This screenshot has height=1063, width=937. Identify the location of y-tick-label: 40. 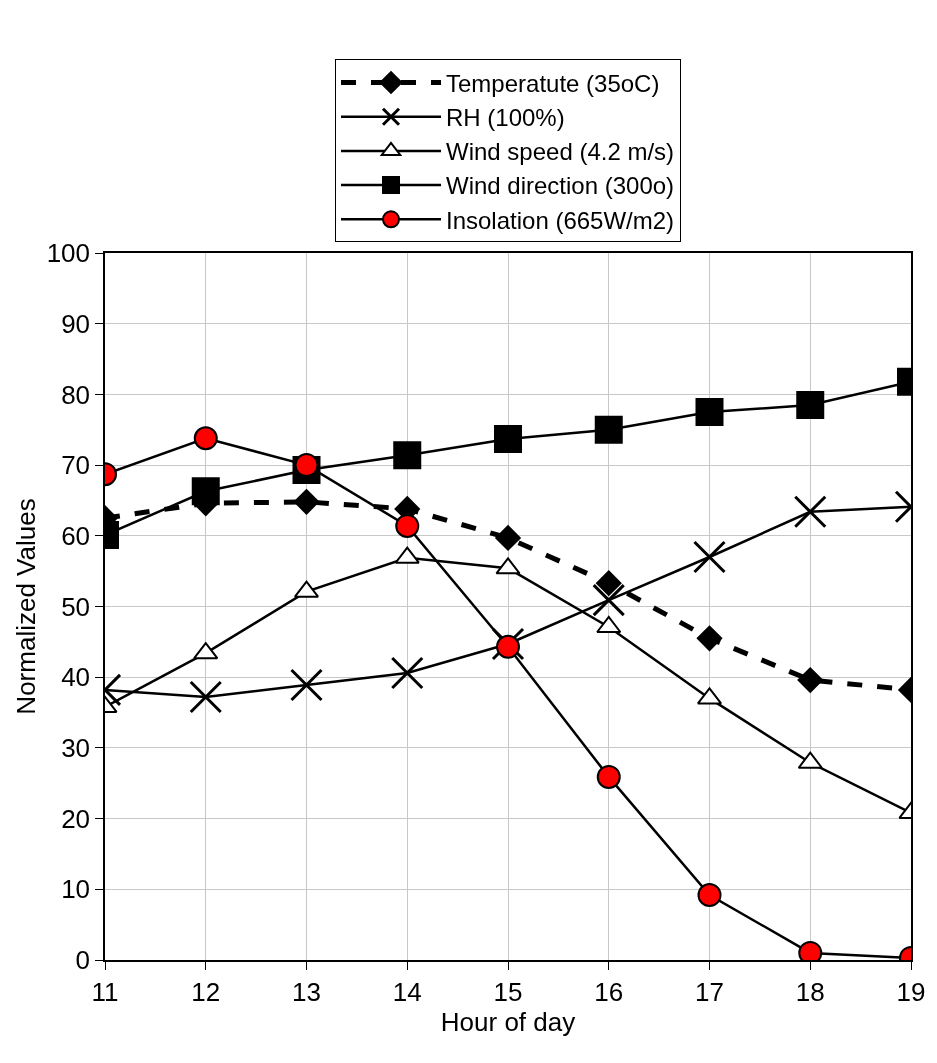
(76, 677).